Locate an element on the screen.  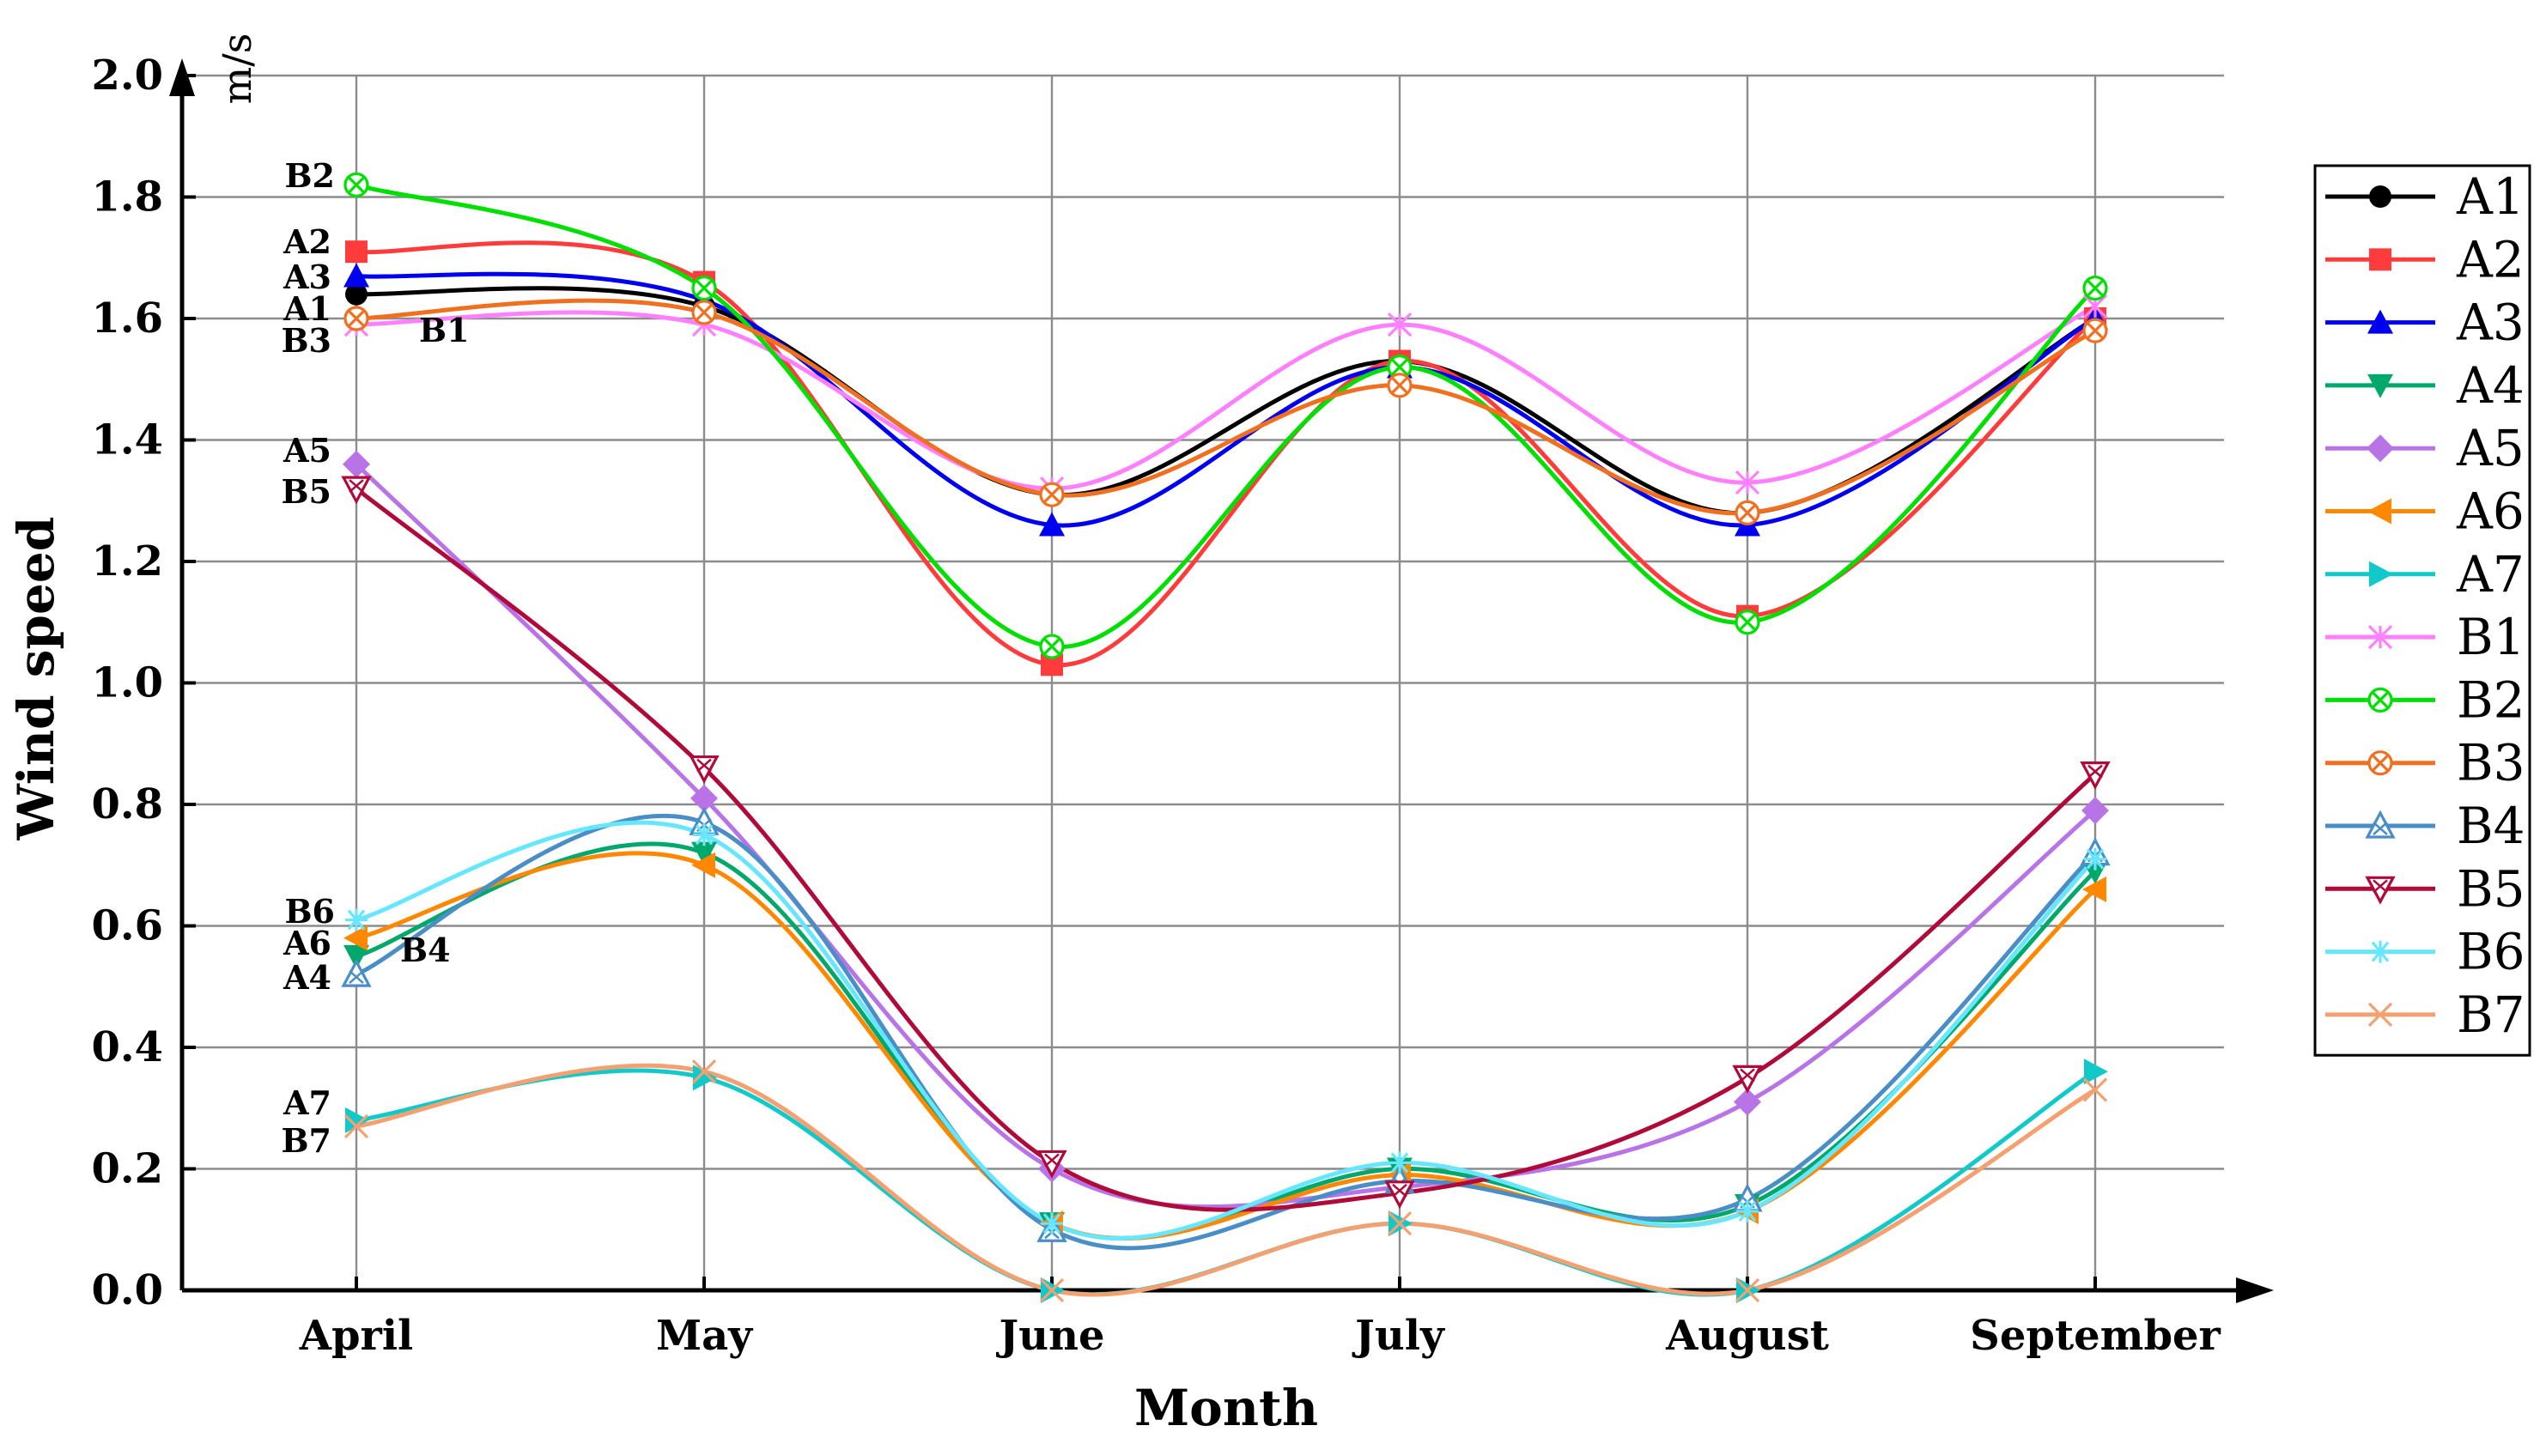
annotation-b5: B5 is located at coordinates (306, 491).